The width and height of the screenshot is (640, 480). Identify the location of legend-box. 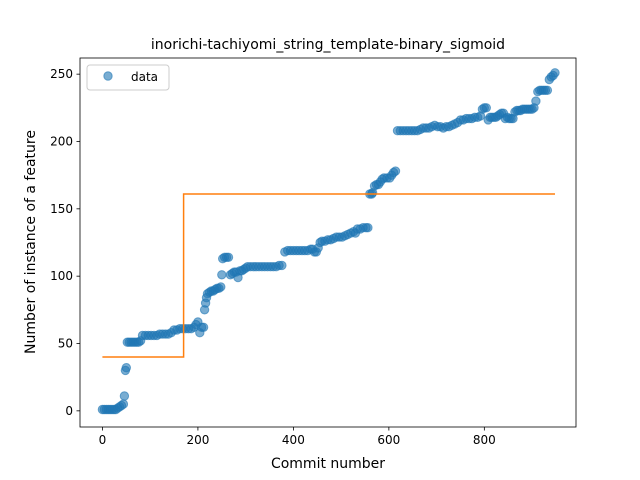
(128, 77).